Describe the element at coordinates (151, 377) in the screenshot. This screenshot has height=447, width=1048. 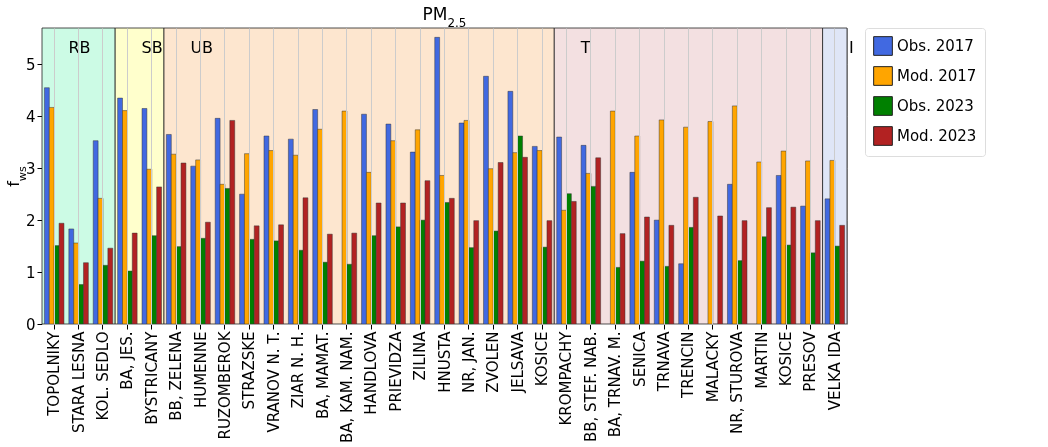
I see `x-tick-label: BYSTRICANY` at that location.